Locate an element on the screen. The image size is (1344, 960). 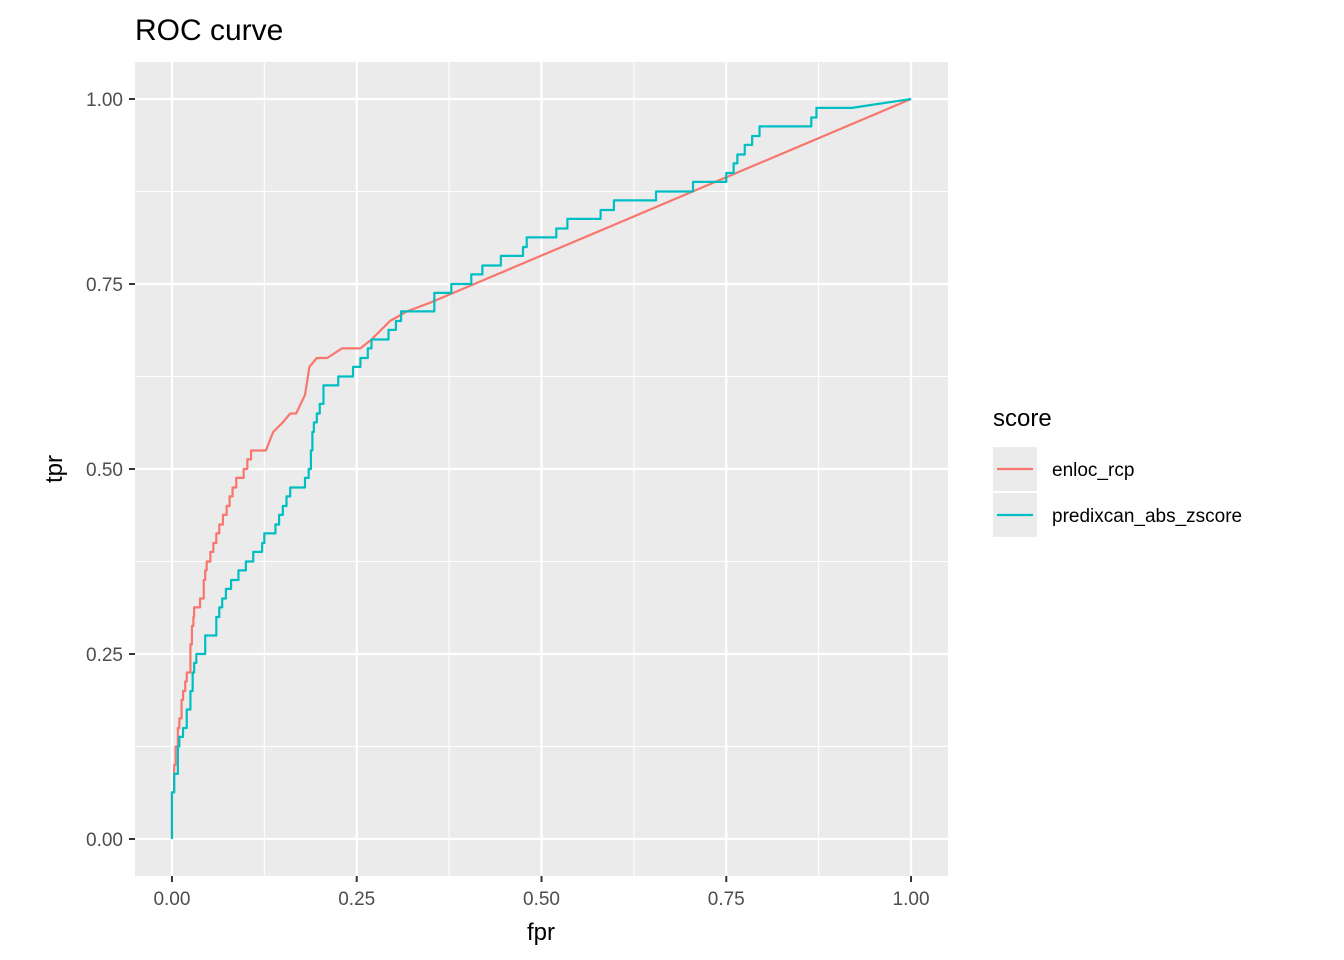
x-tick-label: 0.50 is located at coordinates (541, 899).